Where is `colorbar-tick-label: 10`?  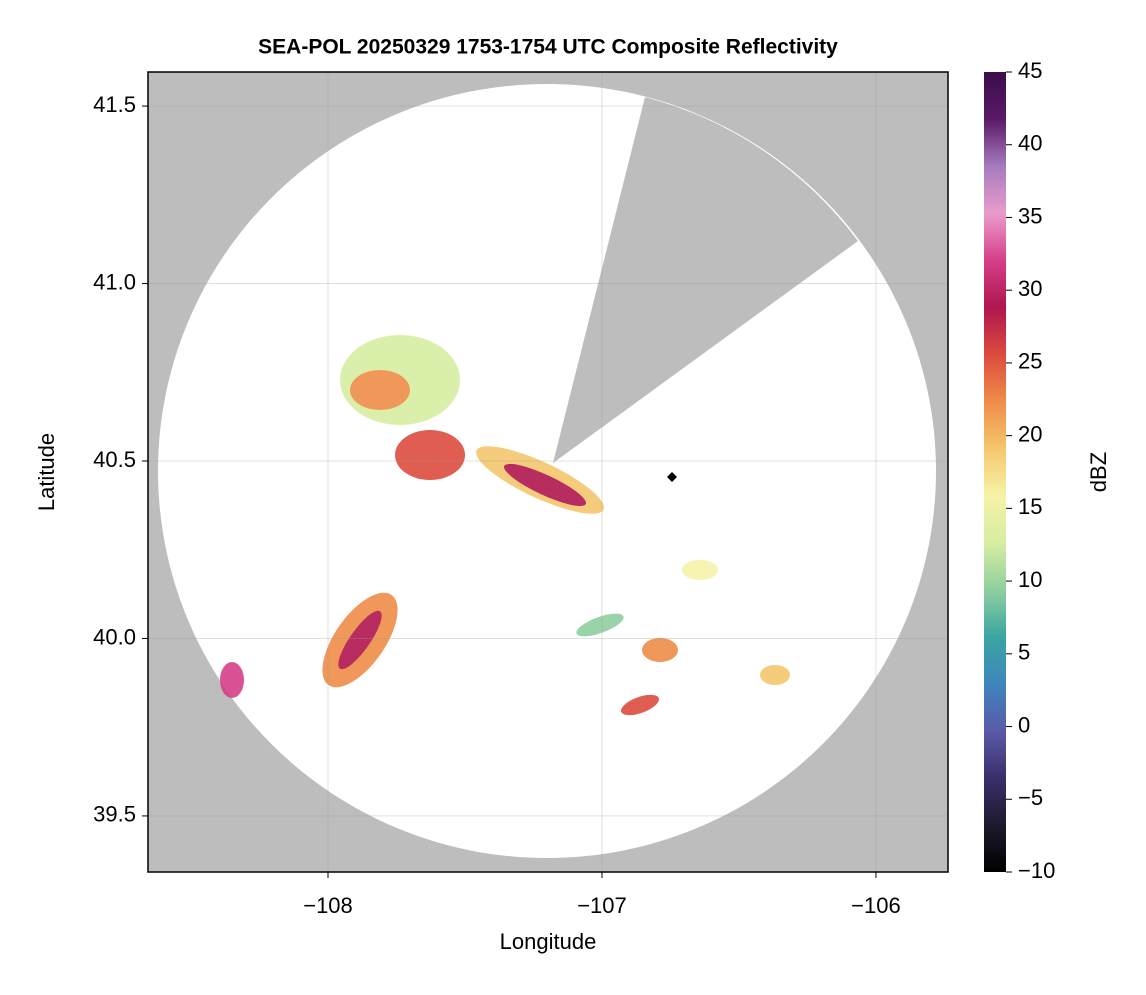
colorbar-tick-label: 10 is located at coordinates (1030, 579).